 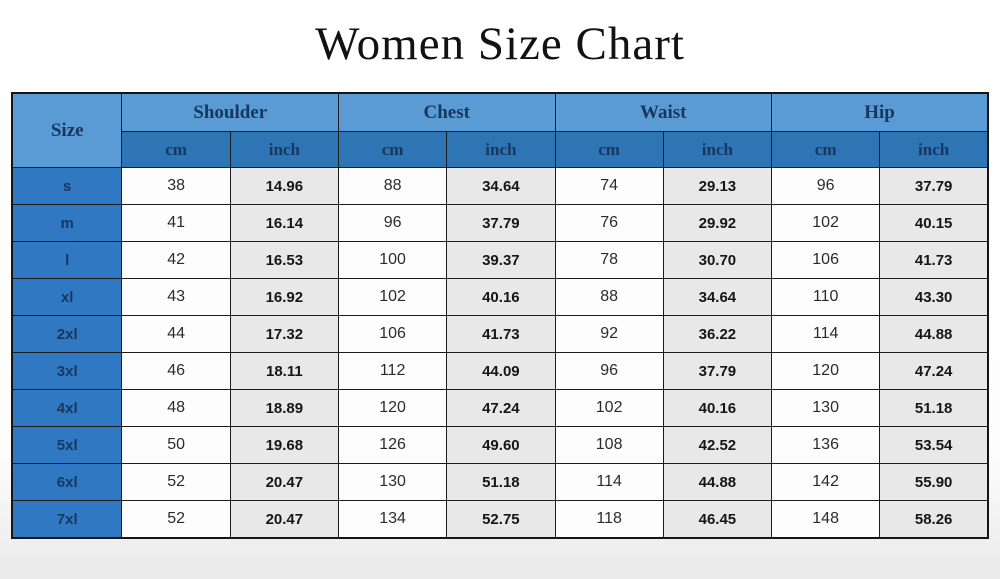 What do you see at coordinates (717, 149) in the screenshot?
I see `unit-header-waist-inch: inch` at bounding box center [717, 149].